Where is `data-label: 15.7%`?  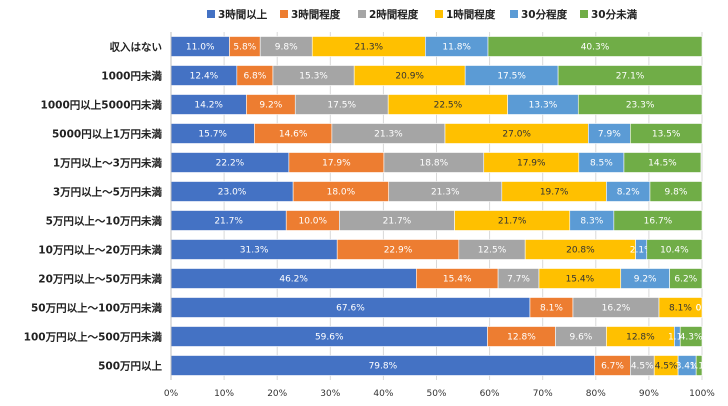 data-label: 15.7% is located at coordinates (212, 135).